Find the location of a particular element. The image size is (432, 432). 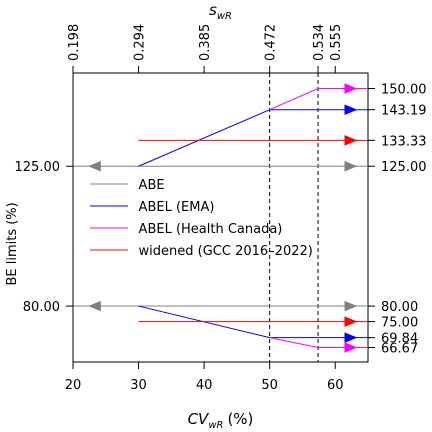

x-axis-top: 0.198 0.294 0.385 0.472 0.534 0.555 is located at coordinates (205, 49).